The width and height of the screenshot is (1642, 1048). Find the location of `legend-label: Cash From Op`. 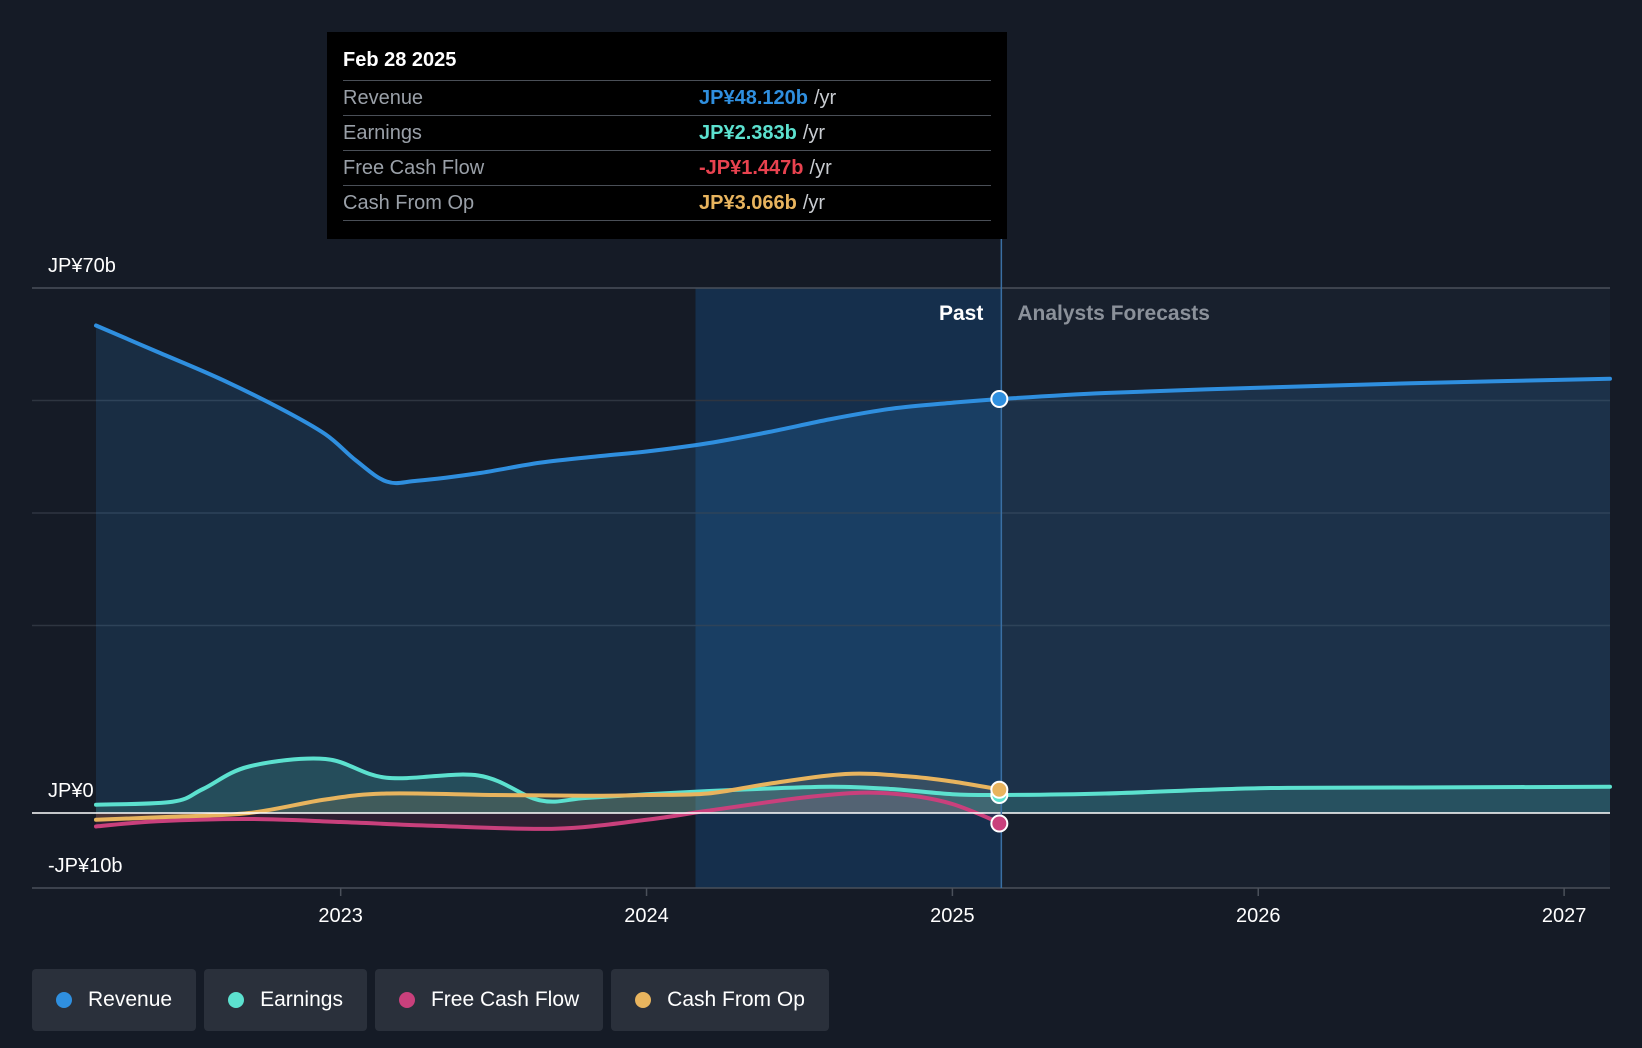

legend-label: Cash From Op is located at coordinates (736, 999).